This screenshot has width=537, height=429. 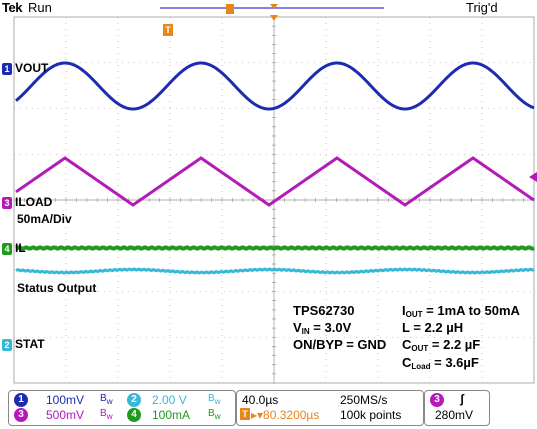 What do you see at coordinates (168, 30) in the screenshot?
I see `trigger-time-marker: T` at bounding box center [168, 30].